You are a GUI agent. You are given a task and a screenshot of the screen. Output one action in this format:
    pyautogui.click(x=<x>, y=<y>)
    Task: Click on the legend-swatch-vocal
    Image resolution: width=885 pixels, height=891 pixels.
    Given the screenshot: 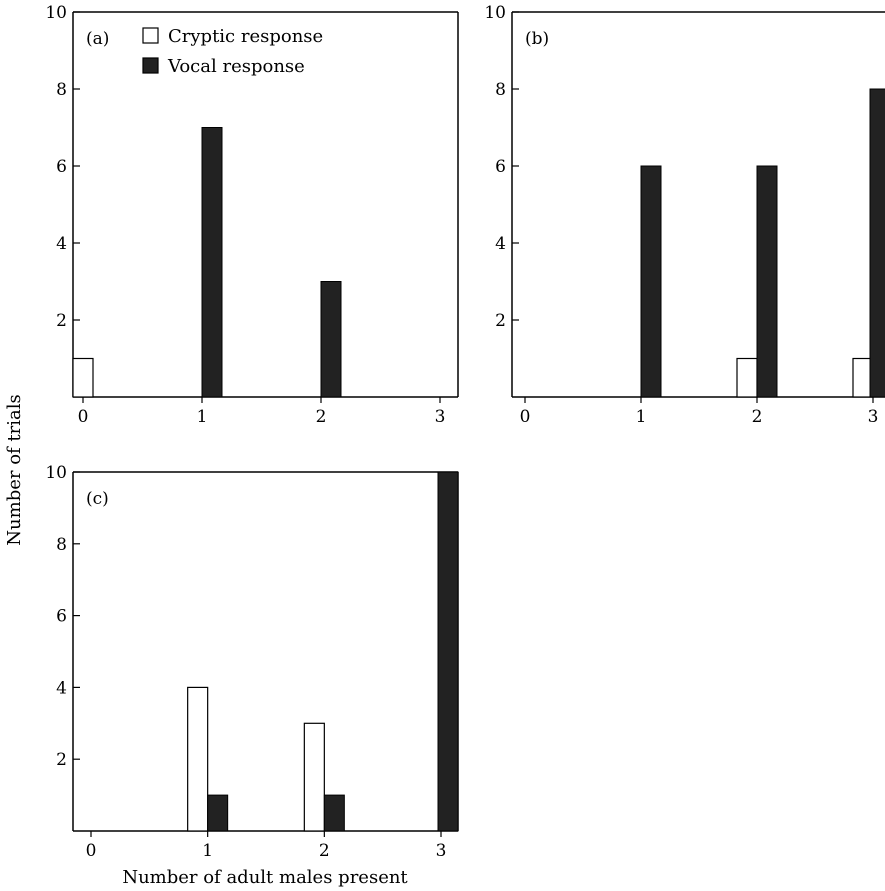 What is the action you would take?
    pyautogui.click(x=150, y=65)
    